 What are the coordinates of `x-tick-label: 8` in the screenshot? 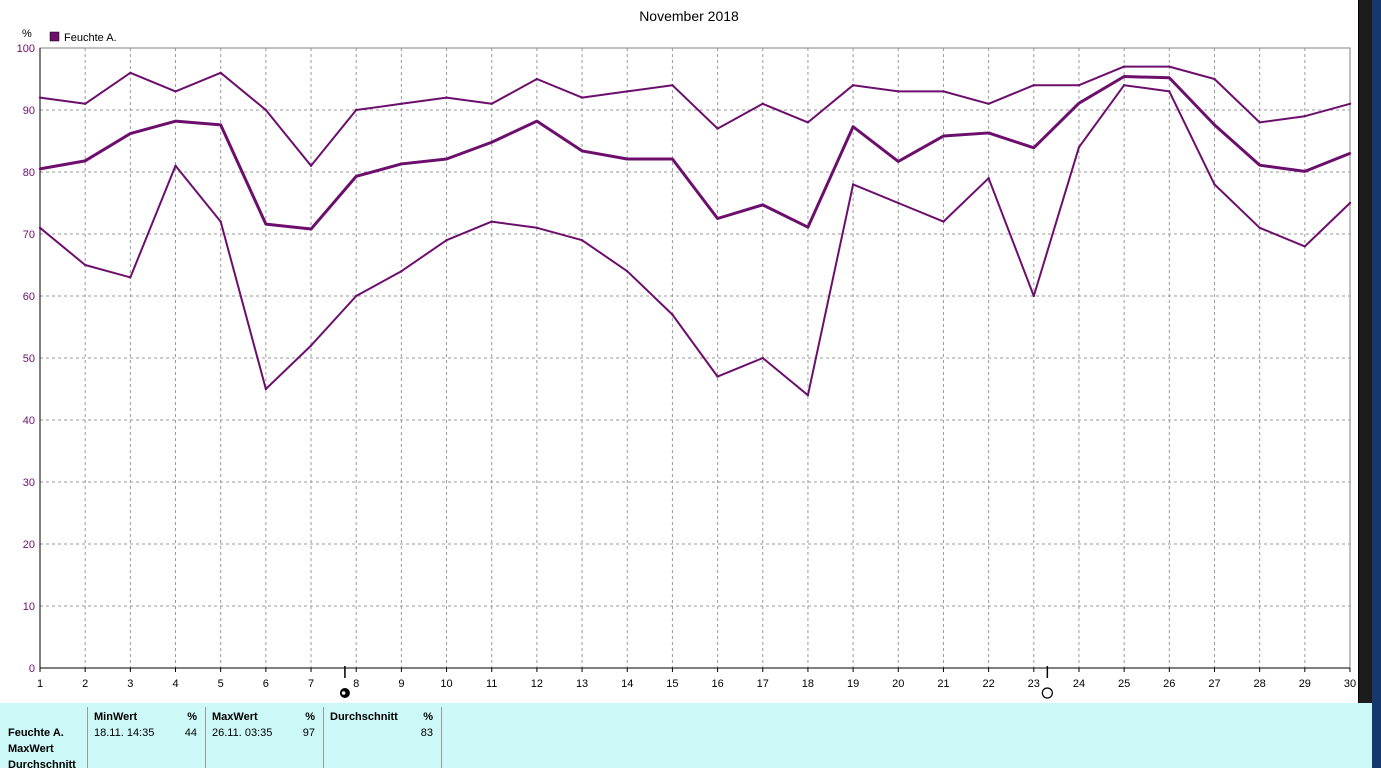 It's located at (356, 684).